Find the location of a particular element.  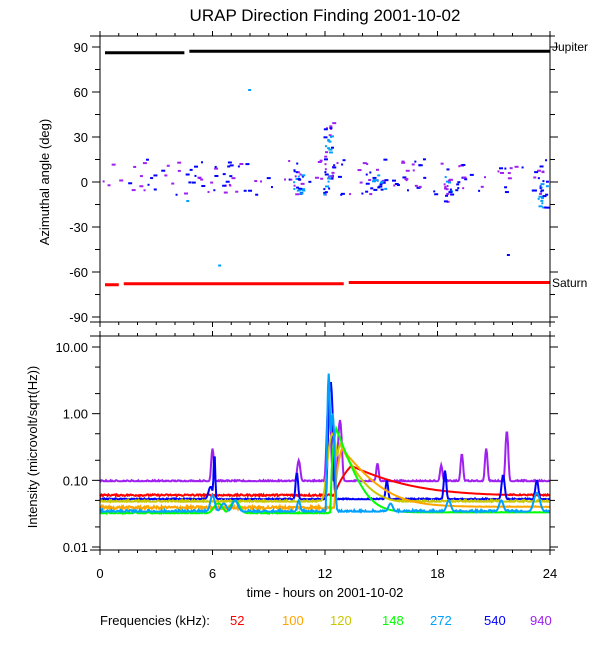

azimuth-ylabel: Azimuthal angle (deg) is located at coordinates (44, 182).